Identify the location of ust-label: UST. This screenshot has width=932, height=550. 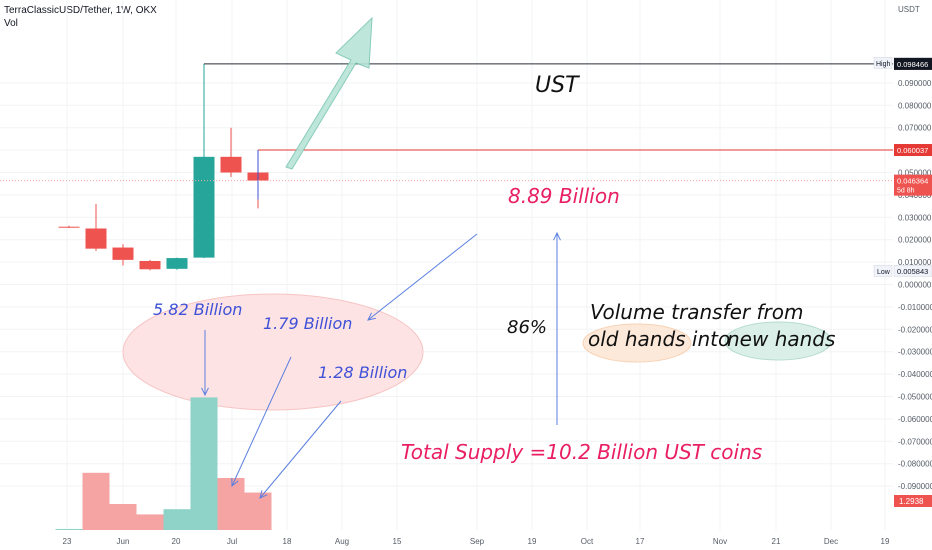
(557, 85).